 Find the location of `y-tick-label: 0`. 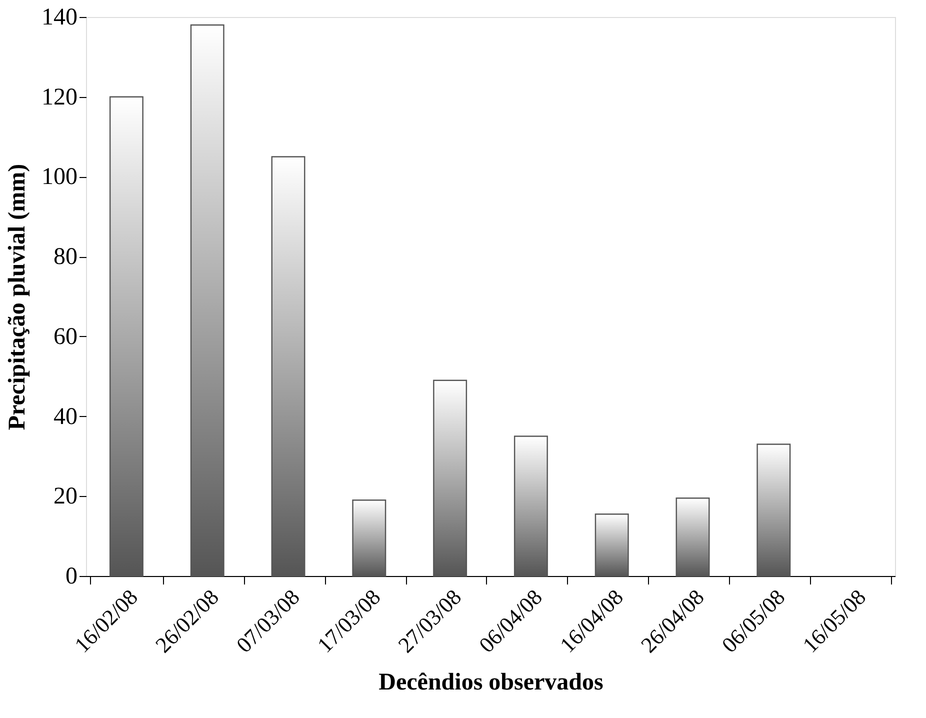

y-tick-label: 0 is located at coordinates (72, 577).